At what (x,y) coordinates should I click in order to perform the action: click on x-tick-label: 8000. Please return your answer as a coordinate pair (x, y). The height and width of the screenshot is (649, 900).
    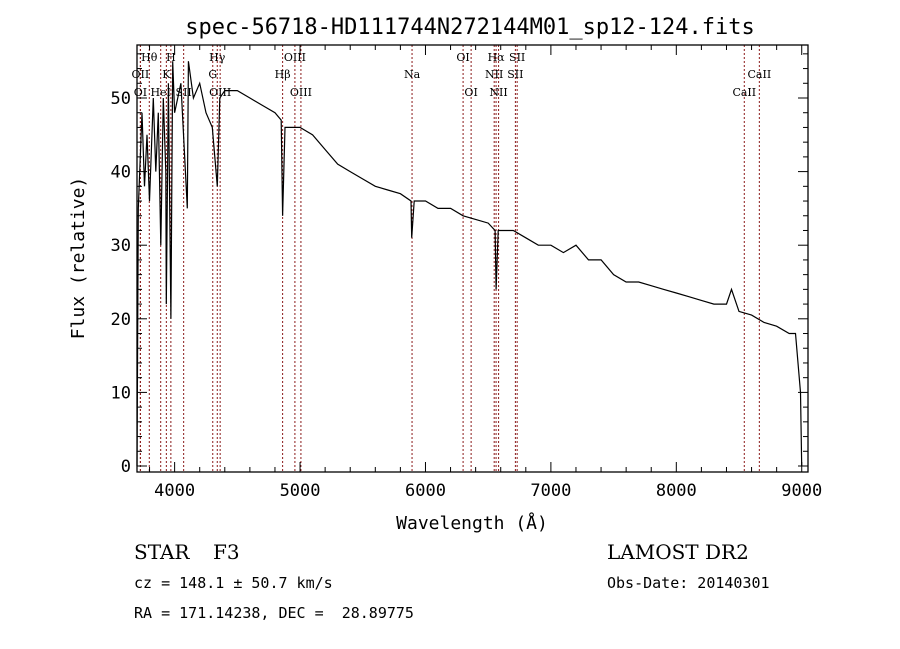
    Looking at the image, I should click on (676, 491).